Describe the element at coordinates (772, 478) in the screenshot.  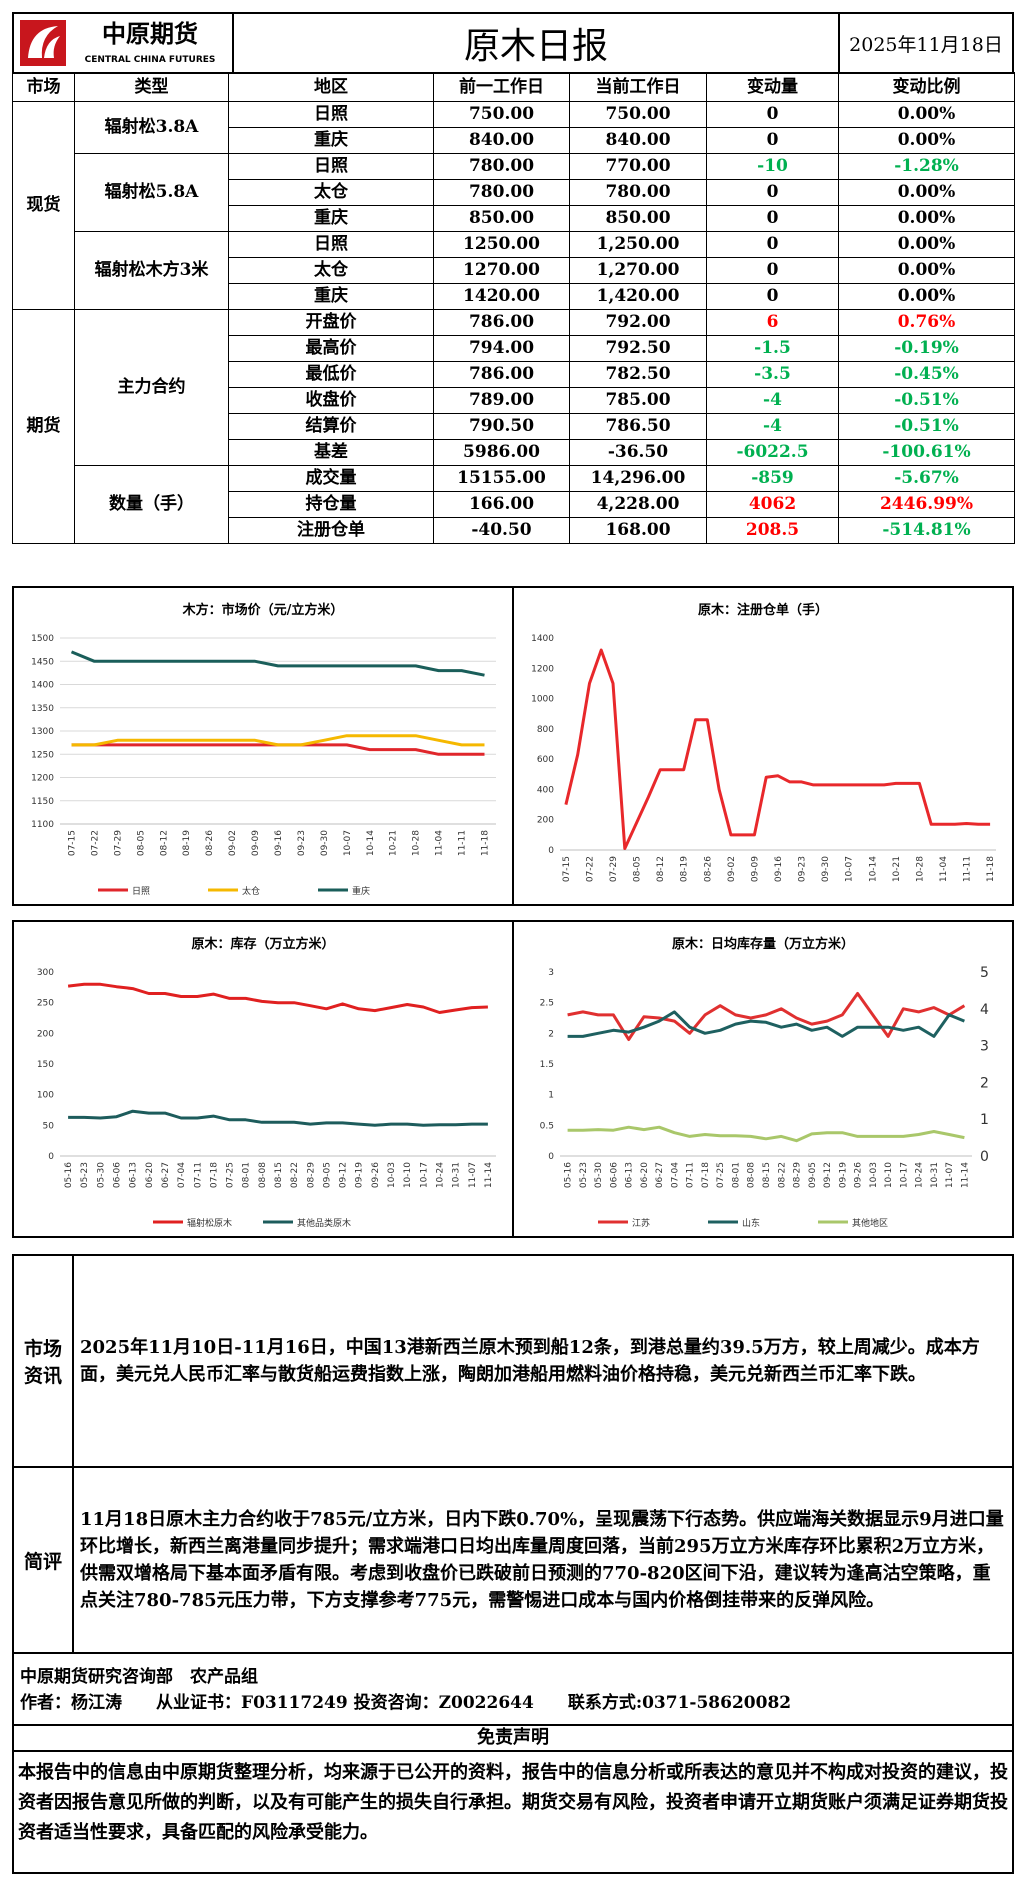
I see `data-cell: -859` at that location.